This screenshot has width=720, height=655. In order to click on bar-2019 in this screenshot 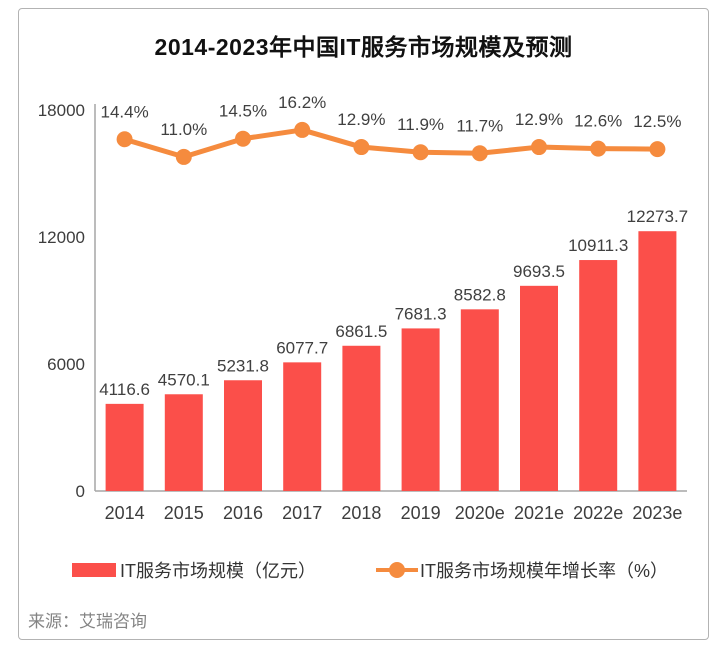, I will do `click(420, 409)`.